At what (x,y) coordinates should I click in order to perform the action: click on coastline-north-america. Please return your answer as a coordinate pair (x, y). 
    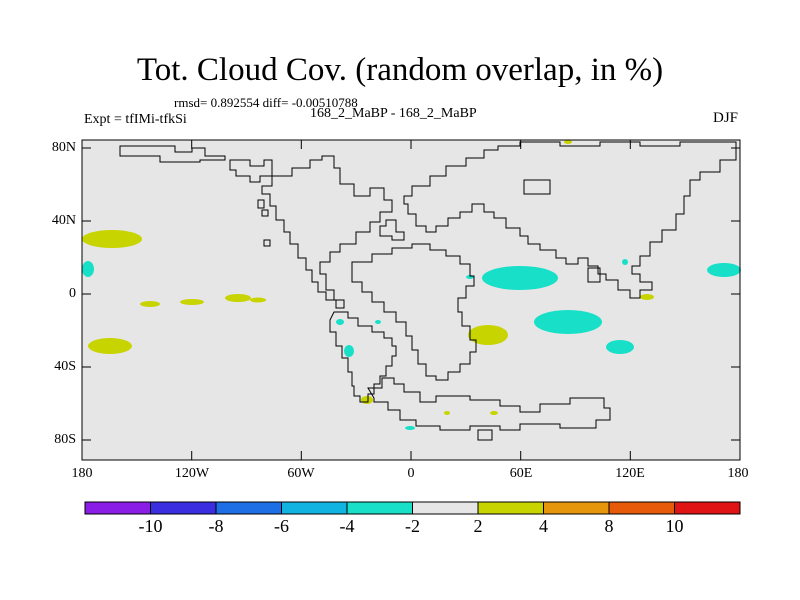
    Looking at the image, I should click on (327, 232).